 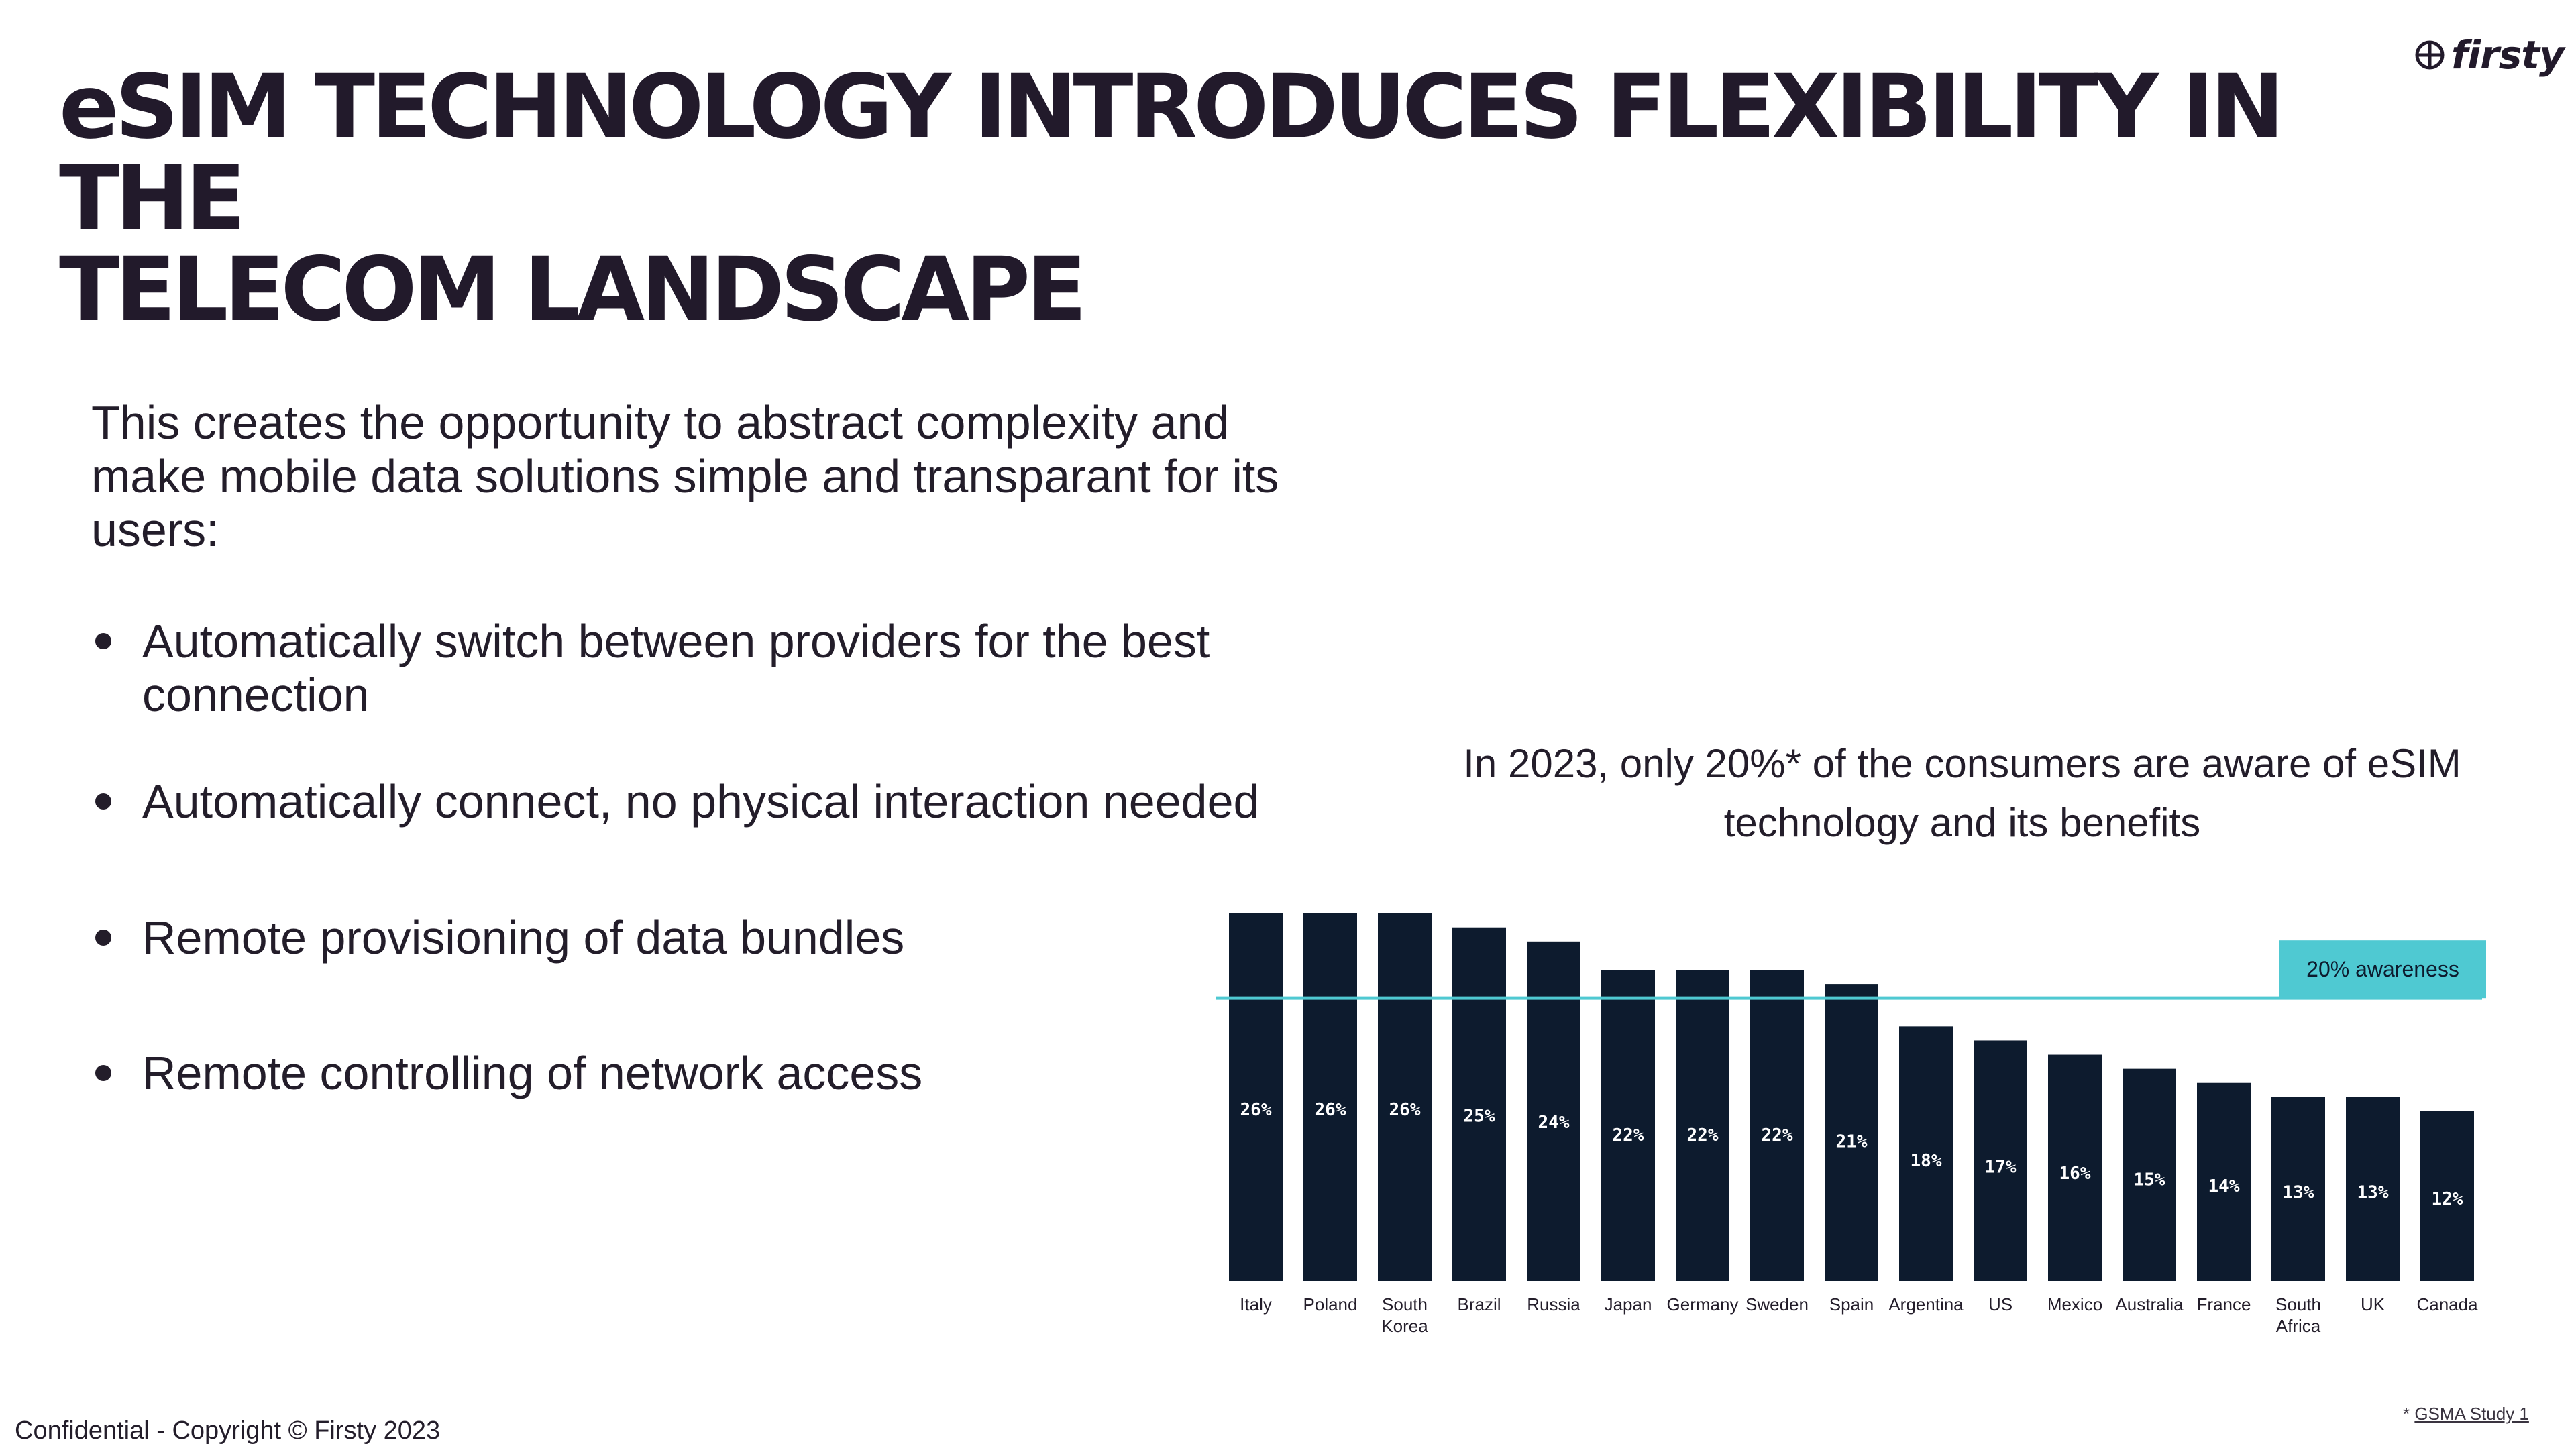 What do you see at coordinates (1628, 1304) in the screenshot?
I see `chart-category-label: Japan` at bounding box center [1628, 1304].